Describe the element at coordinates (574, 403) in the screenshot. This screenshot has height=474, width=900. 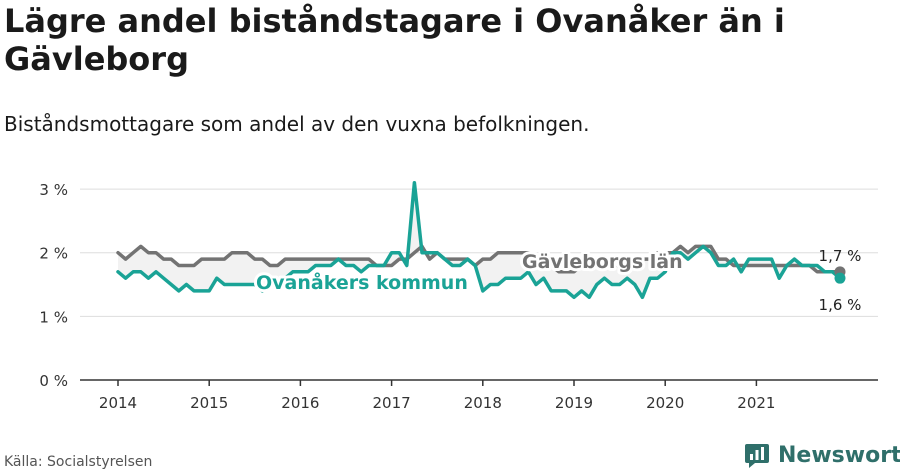
I see `x-tick-label: 2019` at that location.